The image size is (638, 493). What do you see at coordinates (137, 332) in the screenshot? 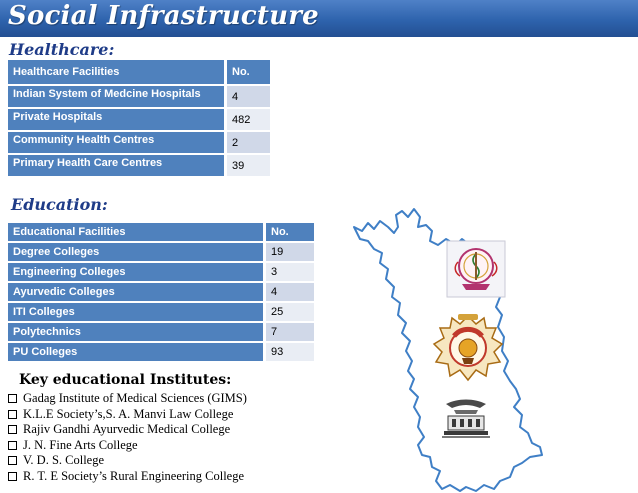
I see `facility-name: Polytechnics` at bounding box center [137, 332].